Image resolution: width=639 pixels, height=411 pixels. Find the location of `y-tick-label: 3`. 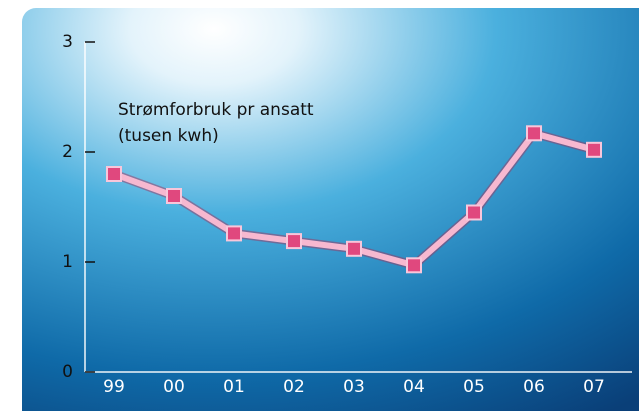

y-tick-label: 3 is located at coordinates (67, 42).